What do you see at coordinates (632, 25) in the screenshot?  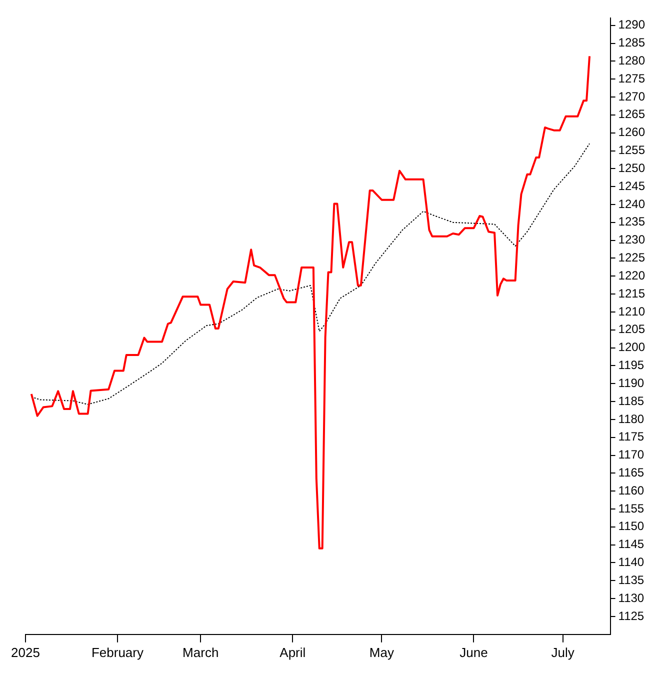 I see `y-tick-label: 1290` at bounding box center [632, 25].